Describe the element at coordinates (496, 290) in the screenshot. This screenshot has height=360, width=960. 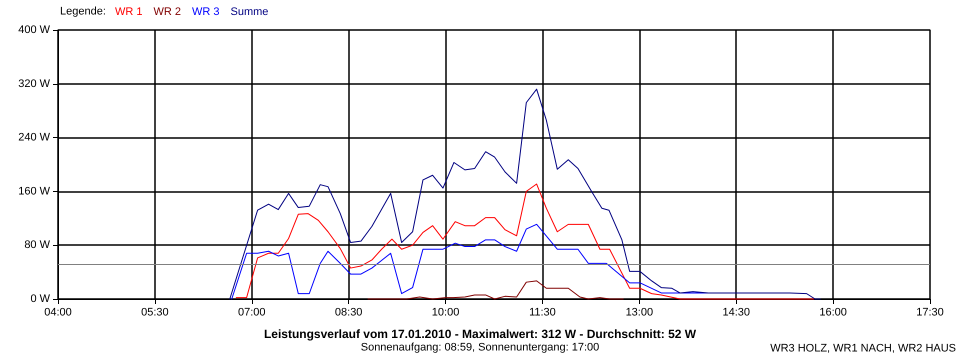
I see `line-series` at that location.